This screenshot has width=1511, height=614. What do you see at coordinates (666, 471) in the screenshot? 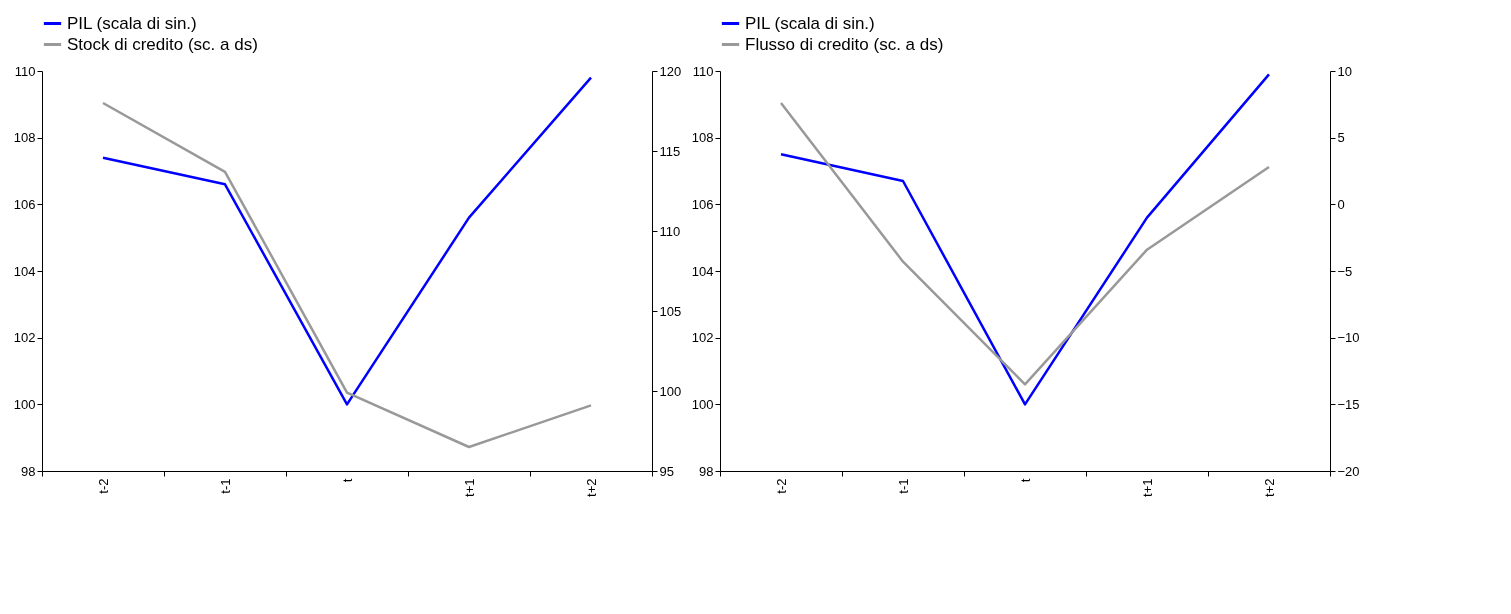
I see `y2-tick-label: 95` at bounding box center [666, 471].